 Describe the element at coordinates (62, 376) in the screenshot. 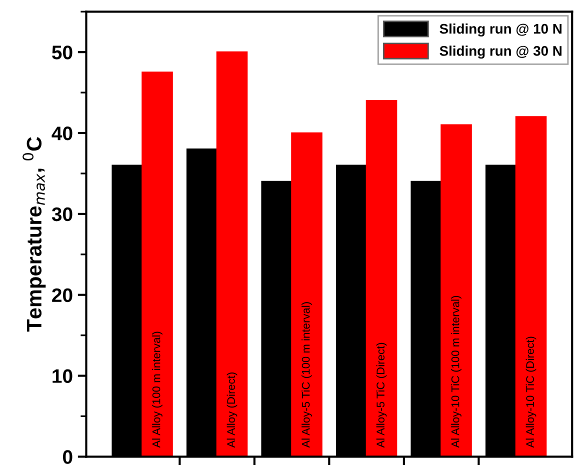

I see `y-tick-label: 10` at that location.